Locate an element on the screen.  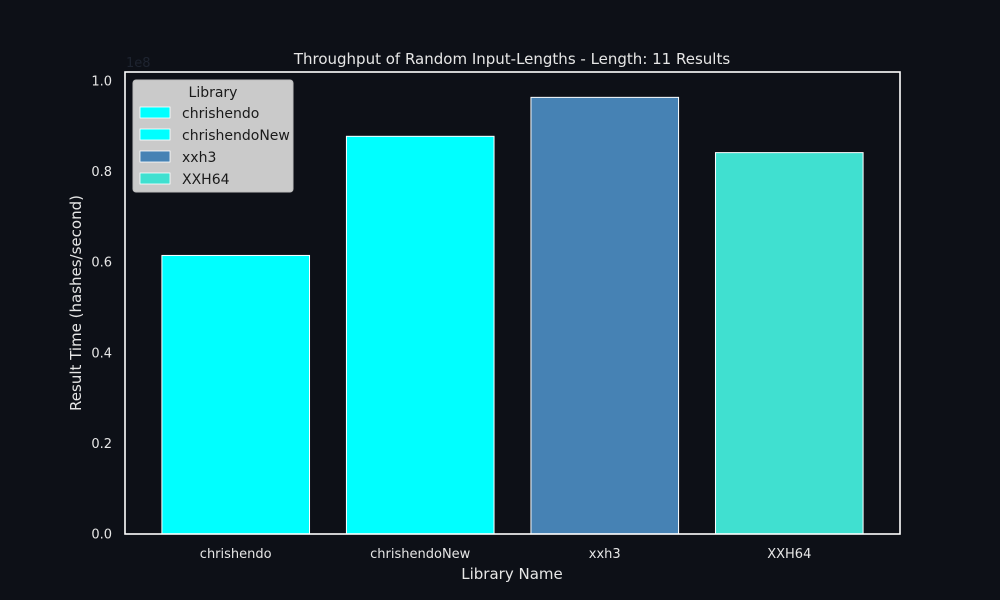
legend-swatch-xxh3 is located at coordinates (155, 156).